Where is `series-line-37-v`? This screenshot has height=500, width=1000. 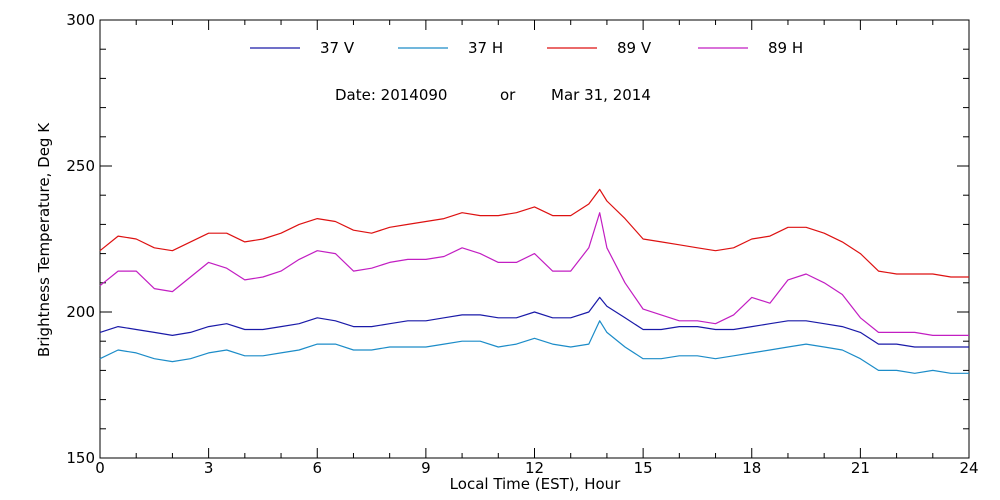 series-line-37-v is located at coordinates (534, 322).